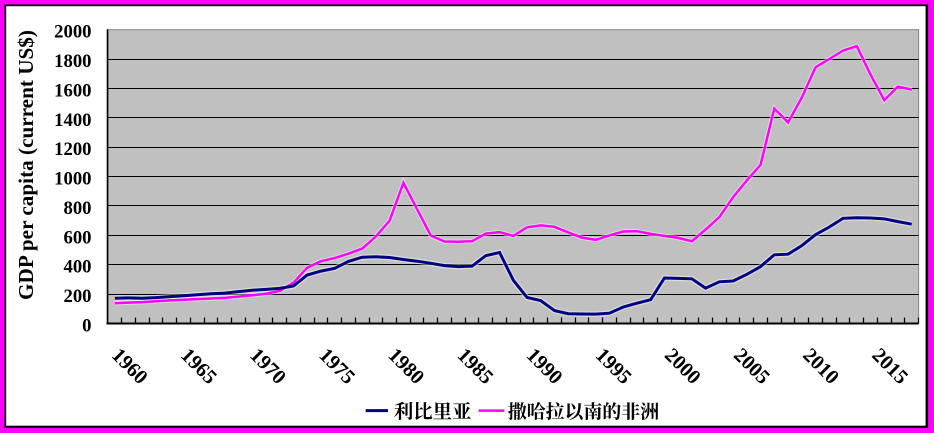  What do you see at coordinates (72, 149) in the screenshot?
I see `svg-text: 1200` at bounding box center [72, 149].